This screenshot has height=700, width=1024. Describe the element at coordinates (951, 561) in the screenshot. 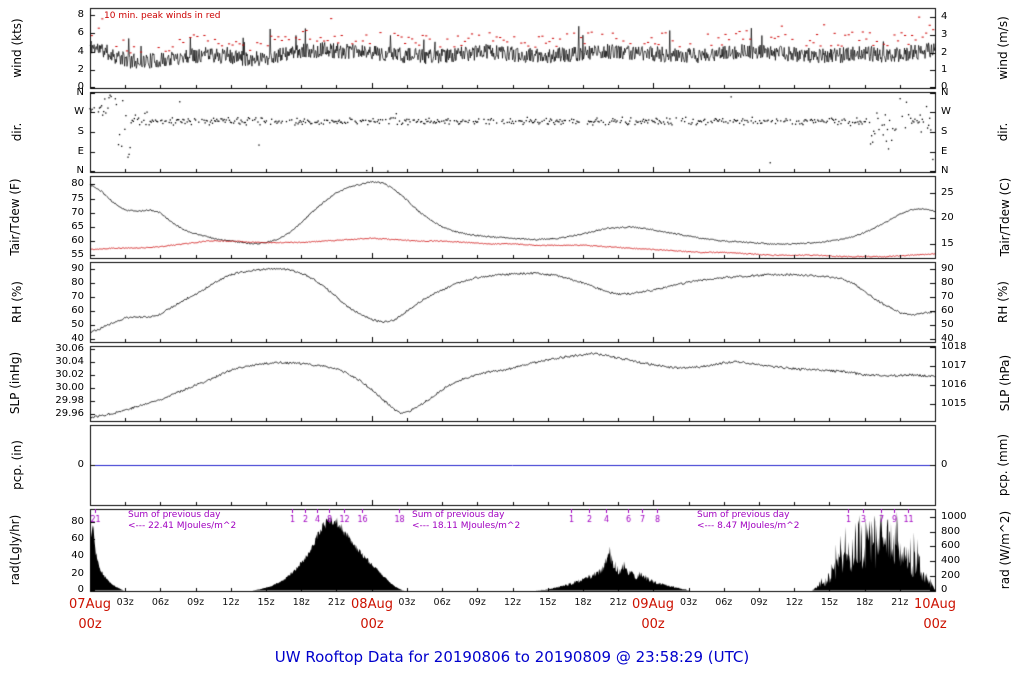

I see `y-tick-label-right-rad: 400` at that location.